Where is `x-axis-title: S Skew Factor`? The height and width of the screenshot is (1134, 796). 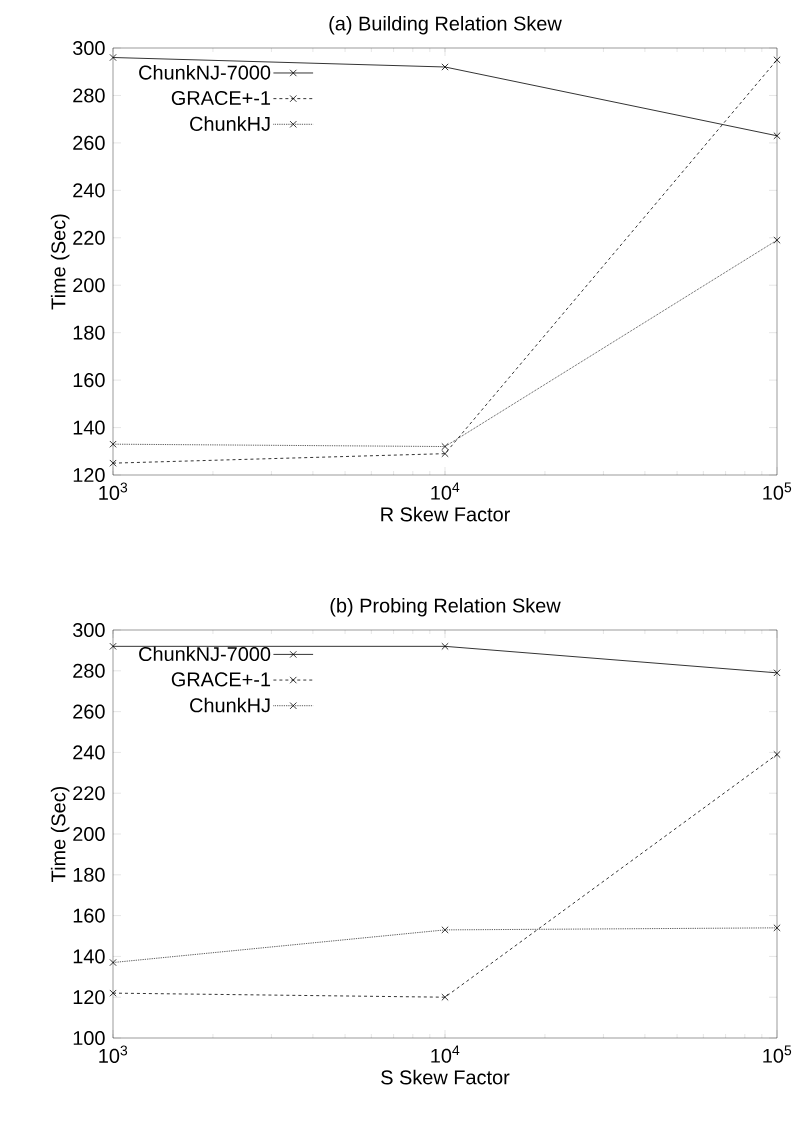 x-axis-title: S Skew Factor is located at coordinates (445, 1077).